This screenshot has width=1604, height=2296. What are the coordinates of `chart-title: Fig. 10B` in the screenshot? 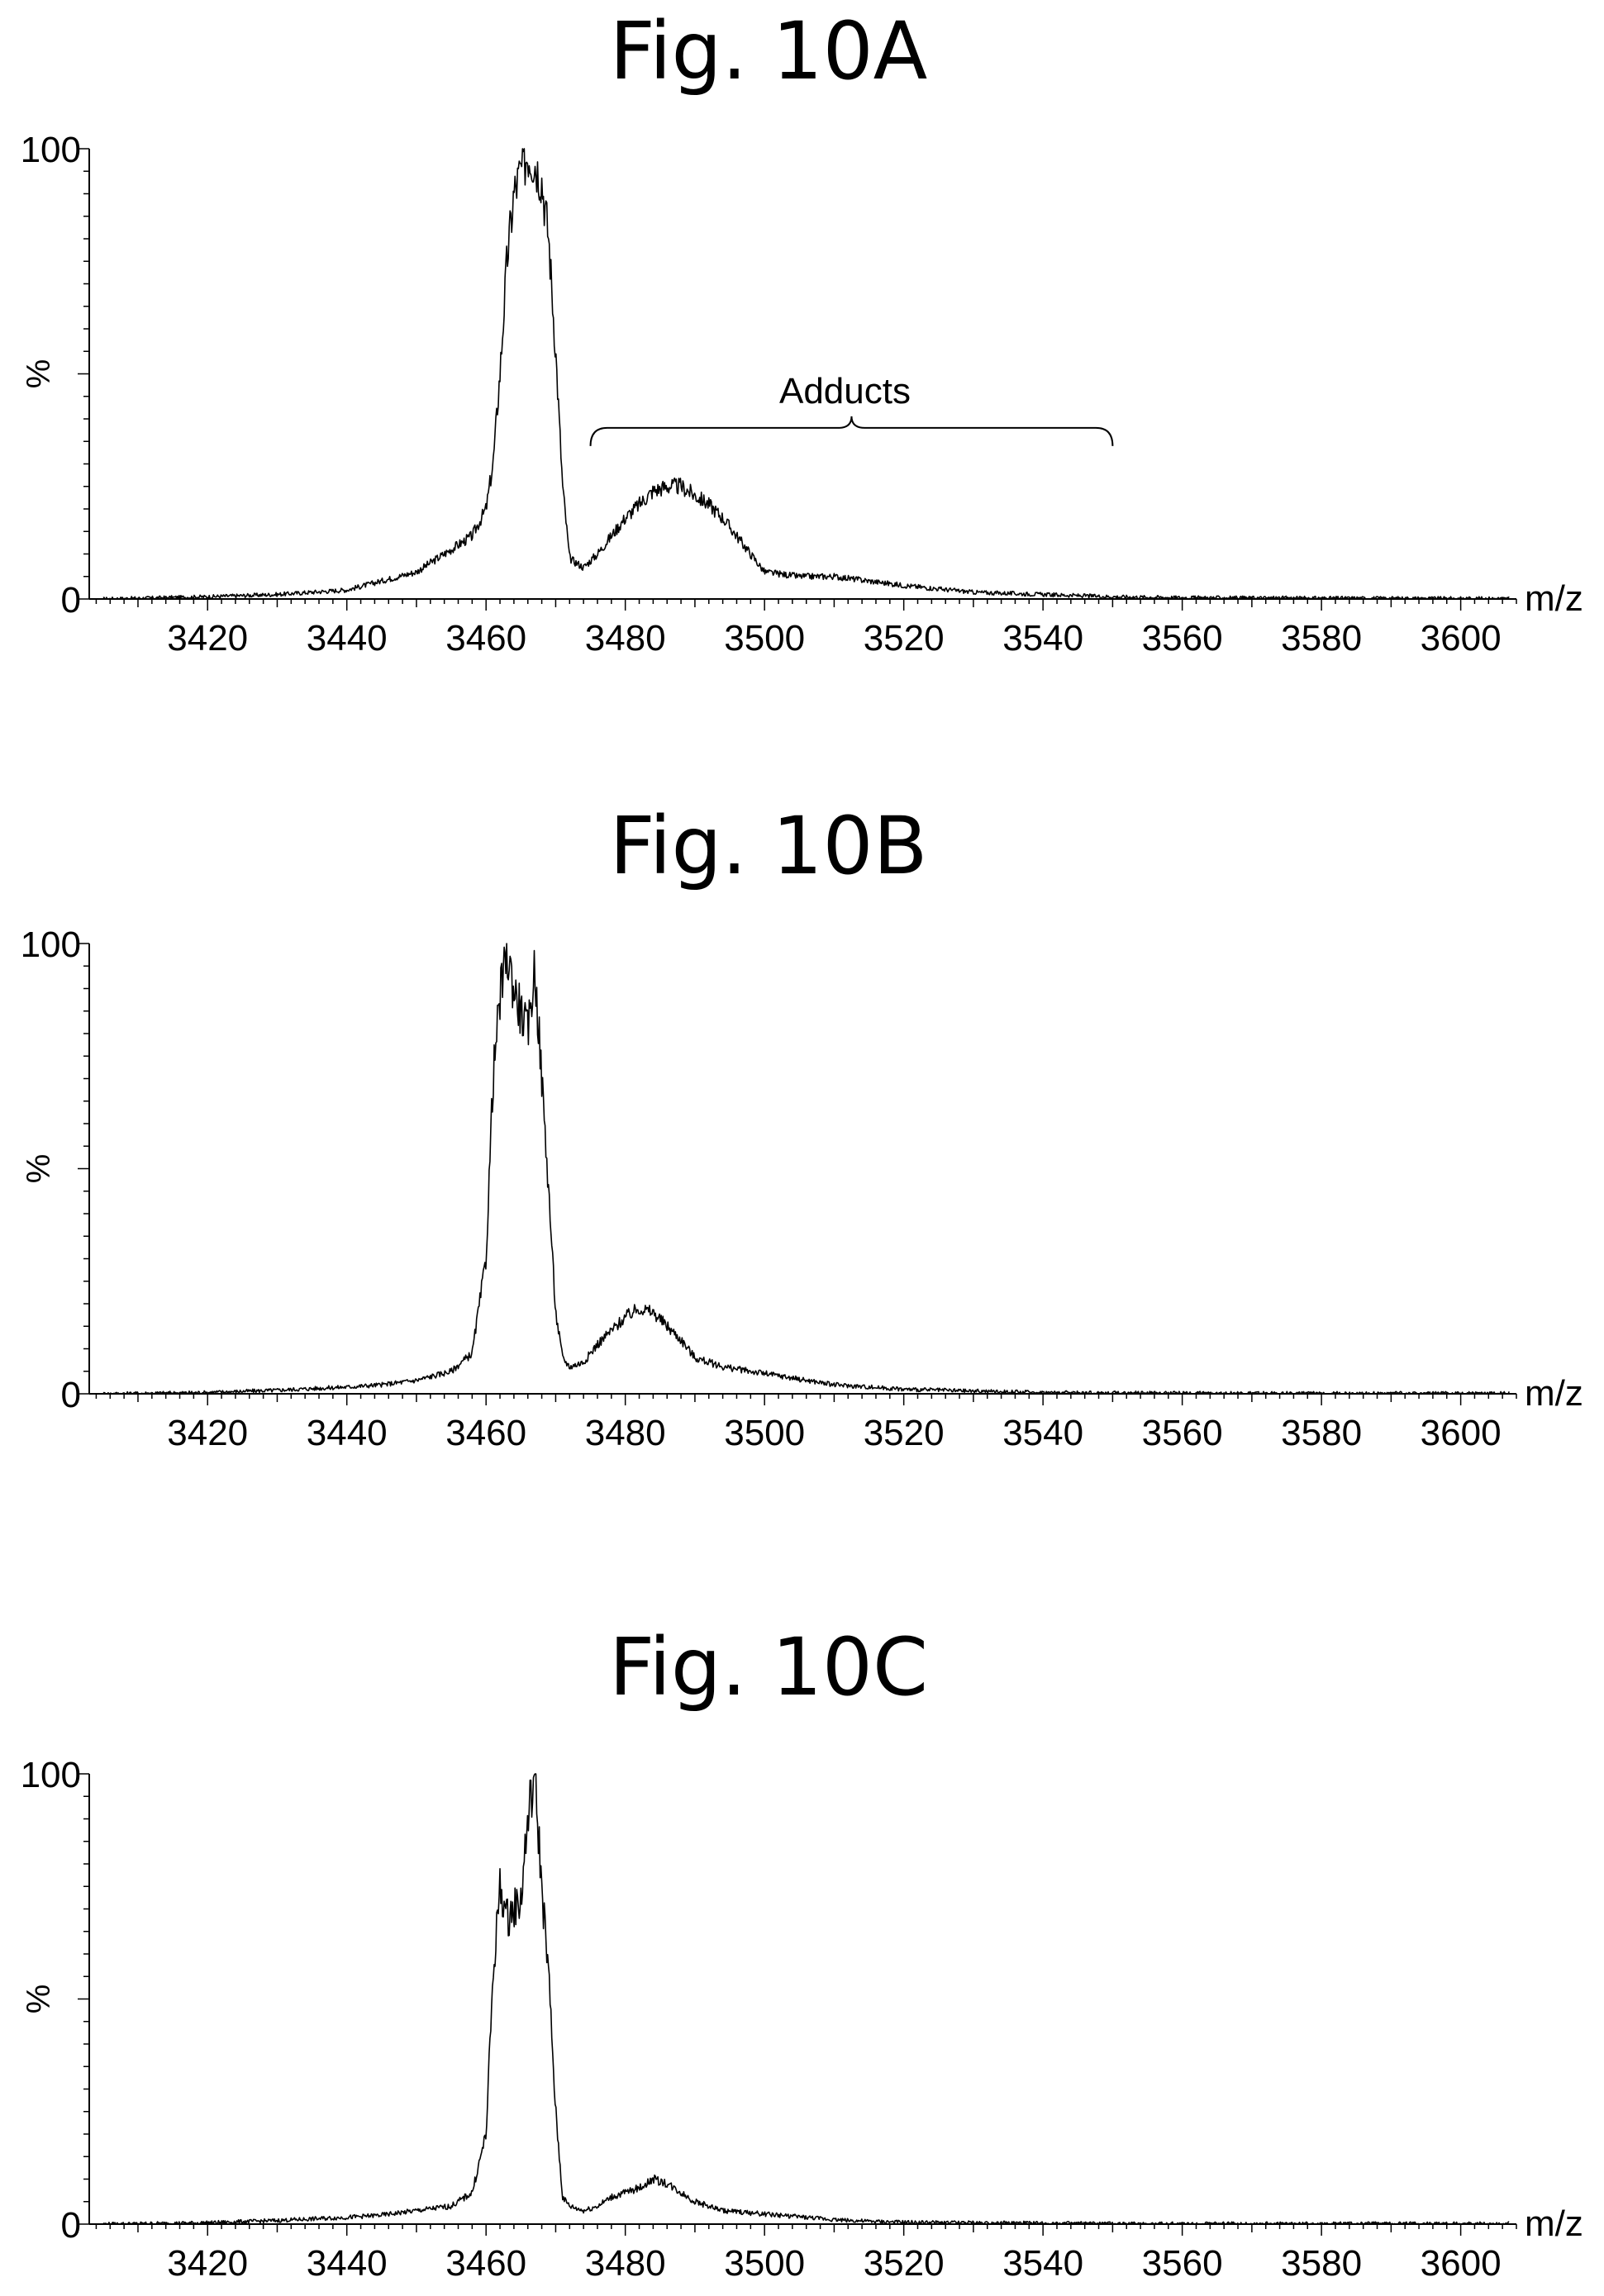 It's located at (769, 846).